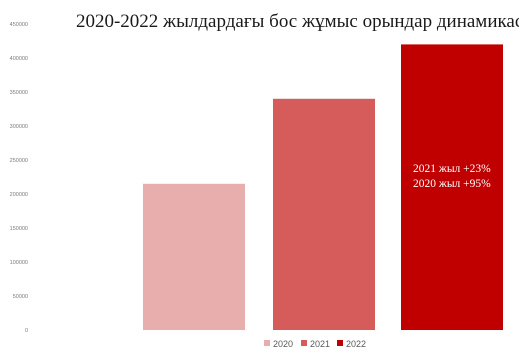 The image size is (519, 351). What do you see at coordinates (356, 344) in the screenshot?
I see `legend-label: 2022` at bounding box center [356, 344].